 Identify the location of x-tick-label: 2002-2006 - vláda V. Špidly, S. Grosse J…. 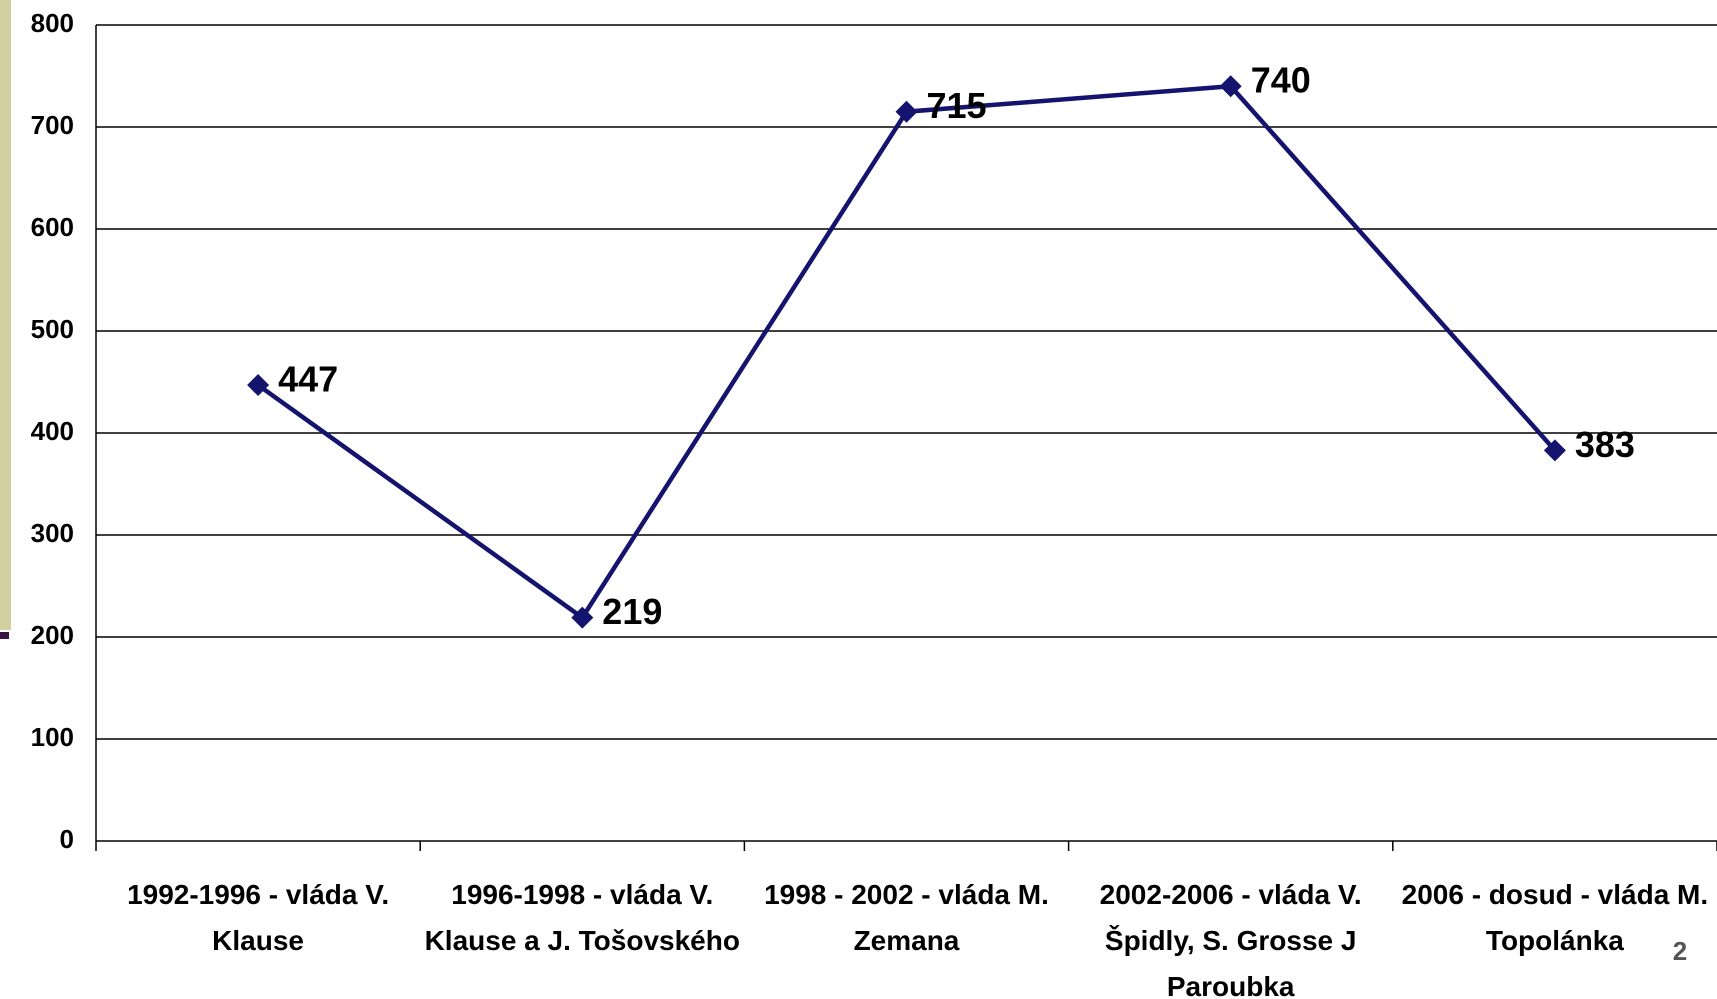
(1230, 939).